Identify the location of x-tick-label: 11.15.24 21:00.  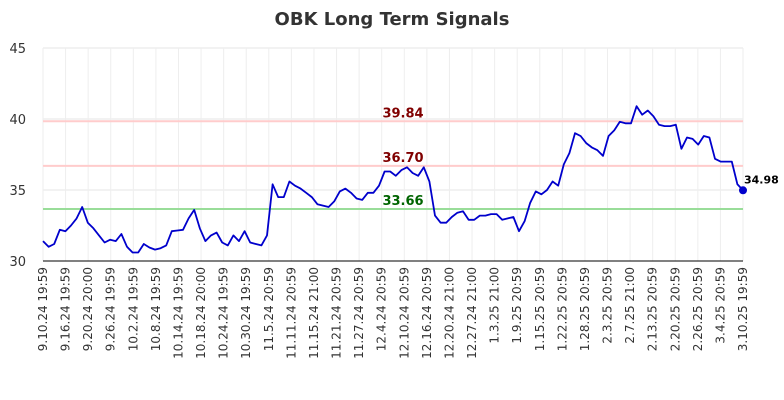
(314, 313).